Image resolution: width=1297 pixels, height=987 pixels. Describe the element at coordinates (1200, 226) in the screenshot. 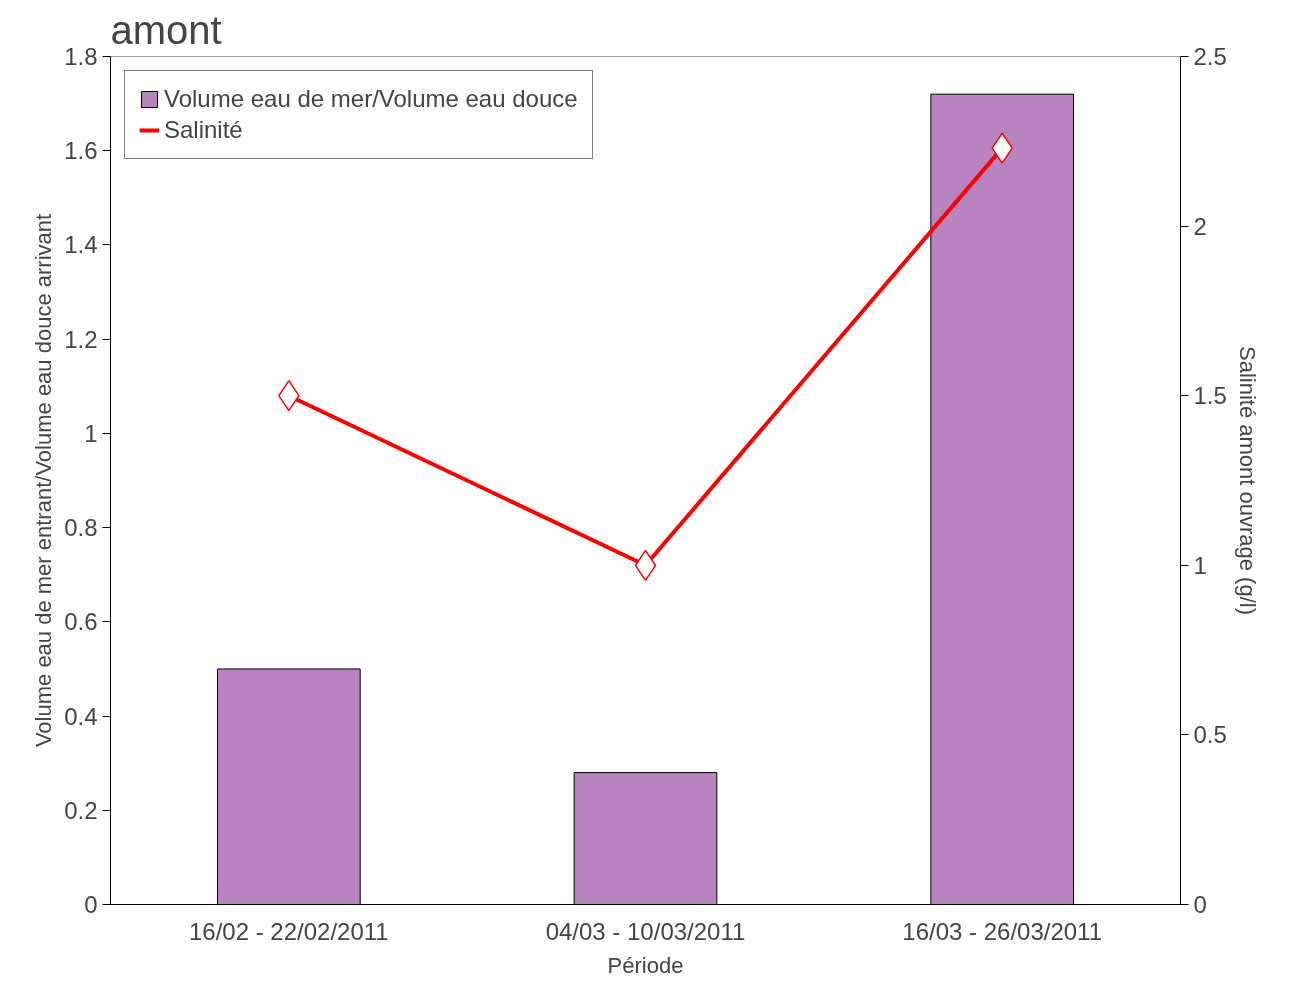

I see `y2-tick-label: 2` at that location.